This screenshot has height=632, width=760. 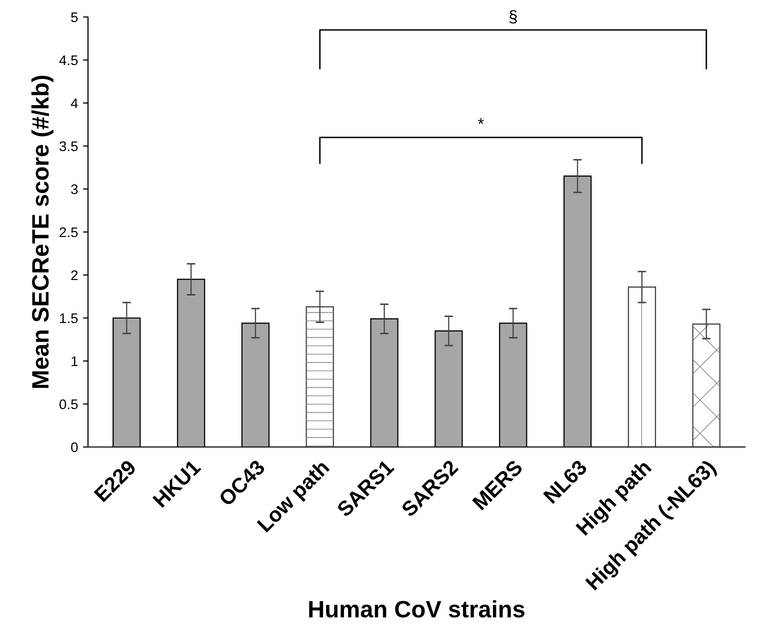 What do you see at coordinates (513, 17) in the screenshot?
I see `annotation: §` at bounding box center [513, 17].